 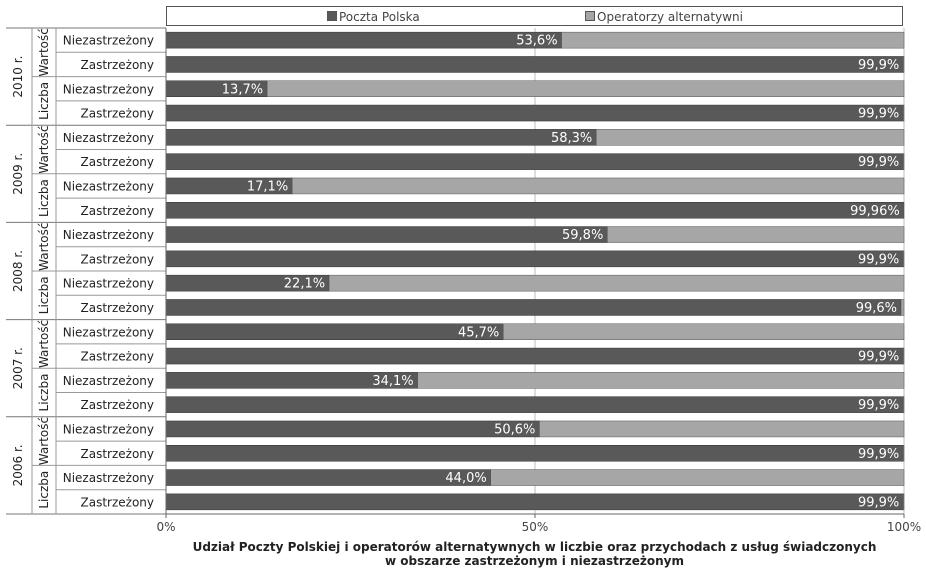 What do you see at coordinates (535, 527) in the screenshot?
I see `x-tick-label: 50%` at bounding box center [535, 527].